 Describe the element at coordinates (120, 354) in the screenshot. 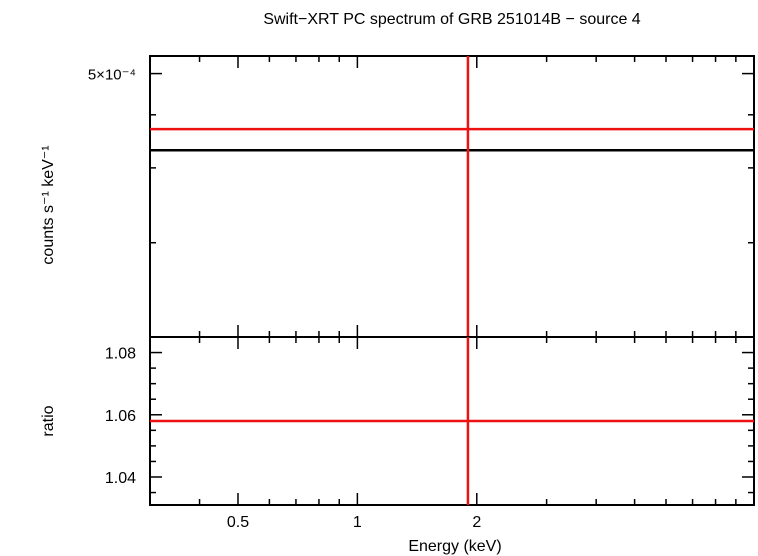

I see `y-tick-label: 1.08` at that location.